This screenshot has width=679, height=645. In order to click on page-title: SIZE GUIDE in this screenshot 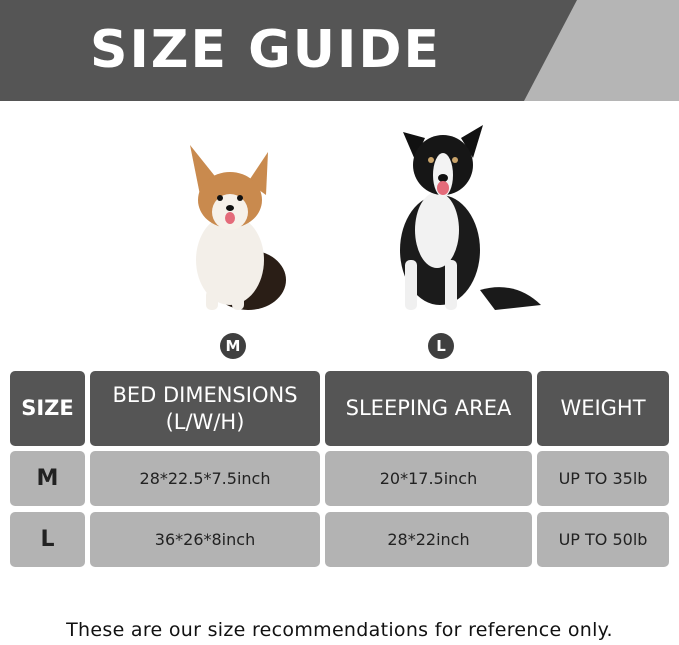, I will do `click(266, 50)`.